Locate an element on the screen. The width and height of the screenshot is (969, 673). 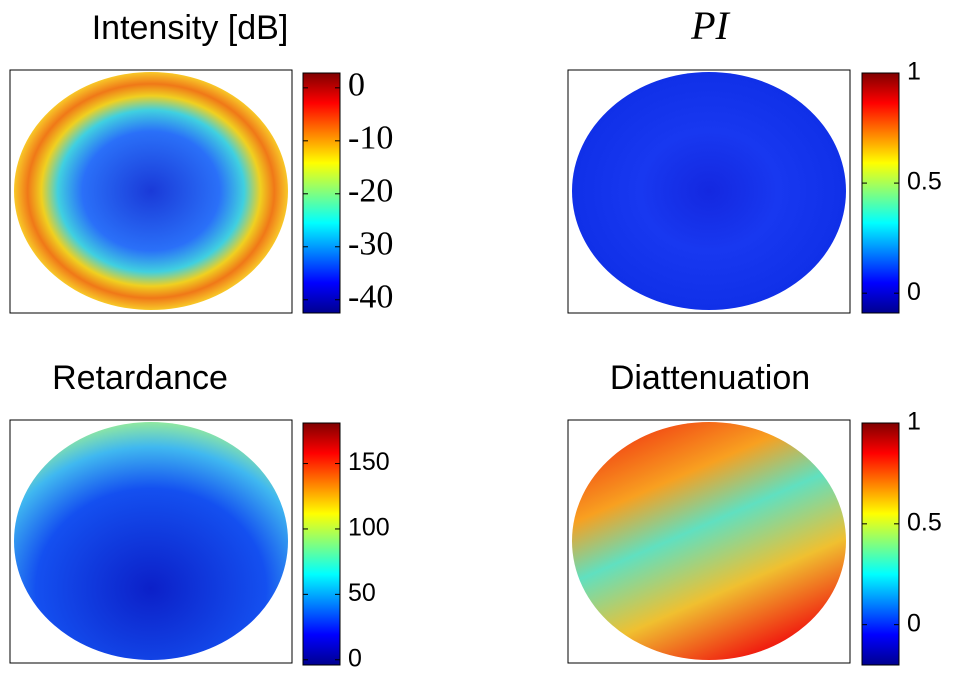
tick-label: 100 is located at coordinates (369, 528).